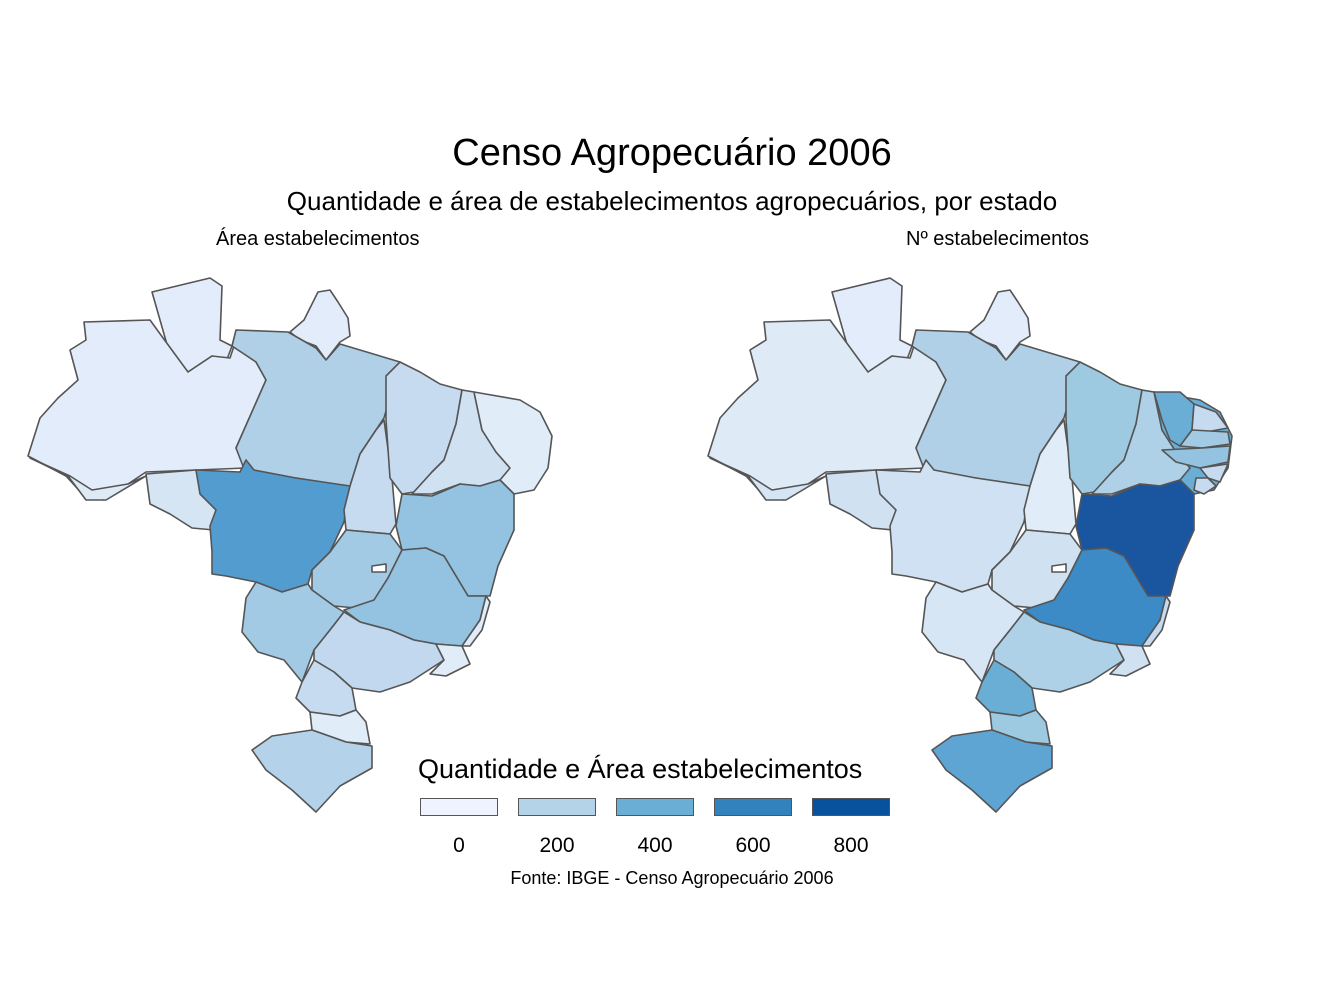 The image size is (1344, 1008). What do you see at coordinates (1214, 473) in the screenshot?
I see `state-al` at bounding box center [1214, 473].